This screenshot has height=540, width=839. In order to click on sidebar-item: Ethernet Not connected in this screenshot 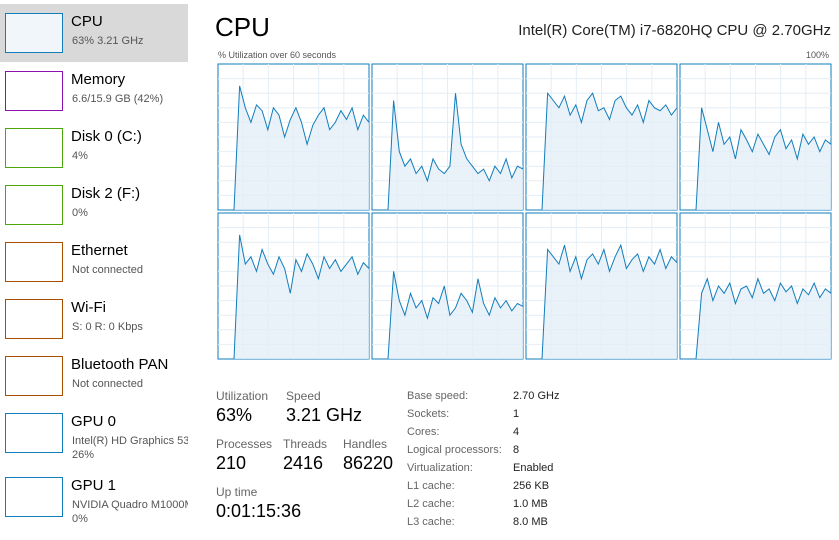, I will do `click(94, 262)`.